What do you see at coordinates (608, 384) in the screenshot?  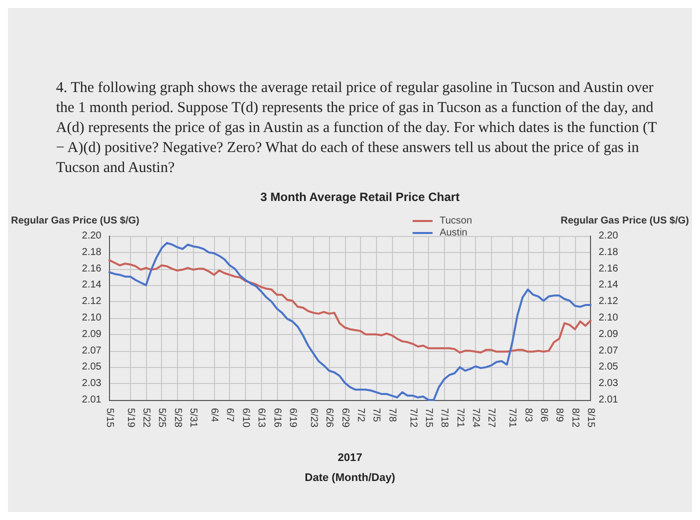 I see `y2-tick-label: 2.03` at bounding box center [608, 384].